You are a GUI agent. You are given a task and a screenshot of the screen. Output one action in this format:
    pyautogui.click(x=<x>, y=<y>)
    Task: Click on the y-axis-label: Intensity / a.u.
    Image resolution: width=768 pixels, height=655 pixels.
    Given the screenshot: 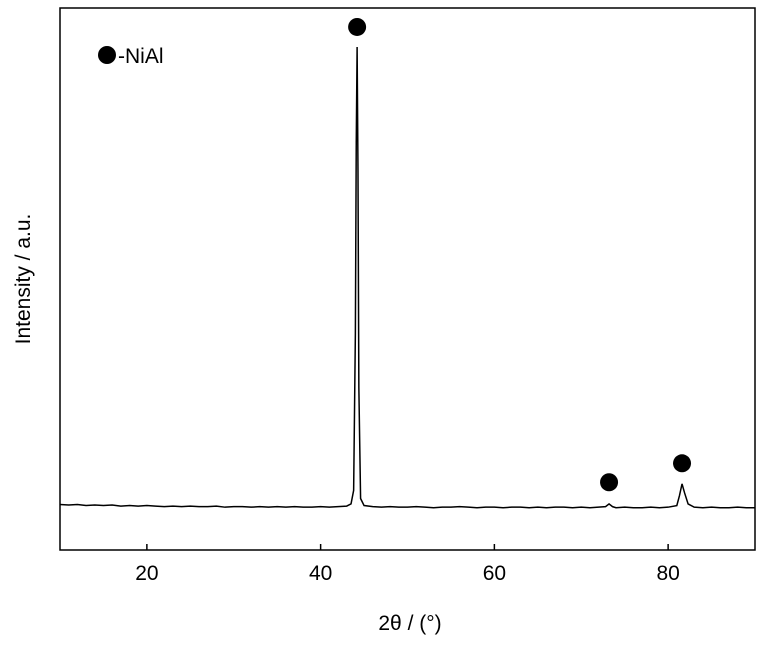 What is the action you would take?
    pyautogui.click(x=23, y=279)
    